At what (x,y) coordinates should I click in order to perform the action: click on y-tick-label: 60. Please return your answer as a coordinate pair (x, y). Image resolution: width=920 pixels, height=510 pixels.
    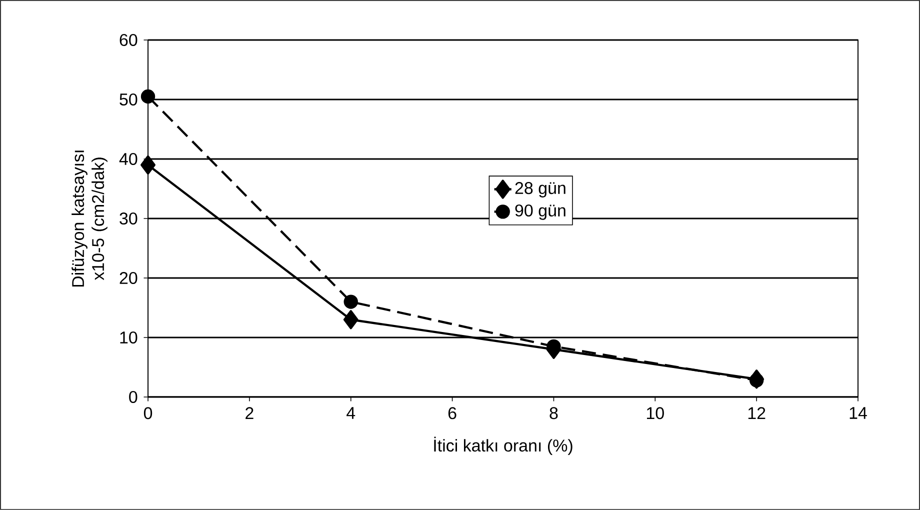
    Looking at the image, I should click on (129, 40).